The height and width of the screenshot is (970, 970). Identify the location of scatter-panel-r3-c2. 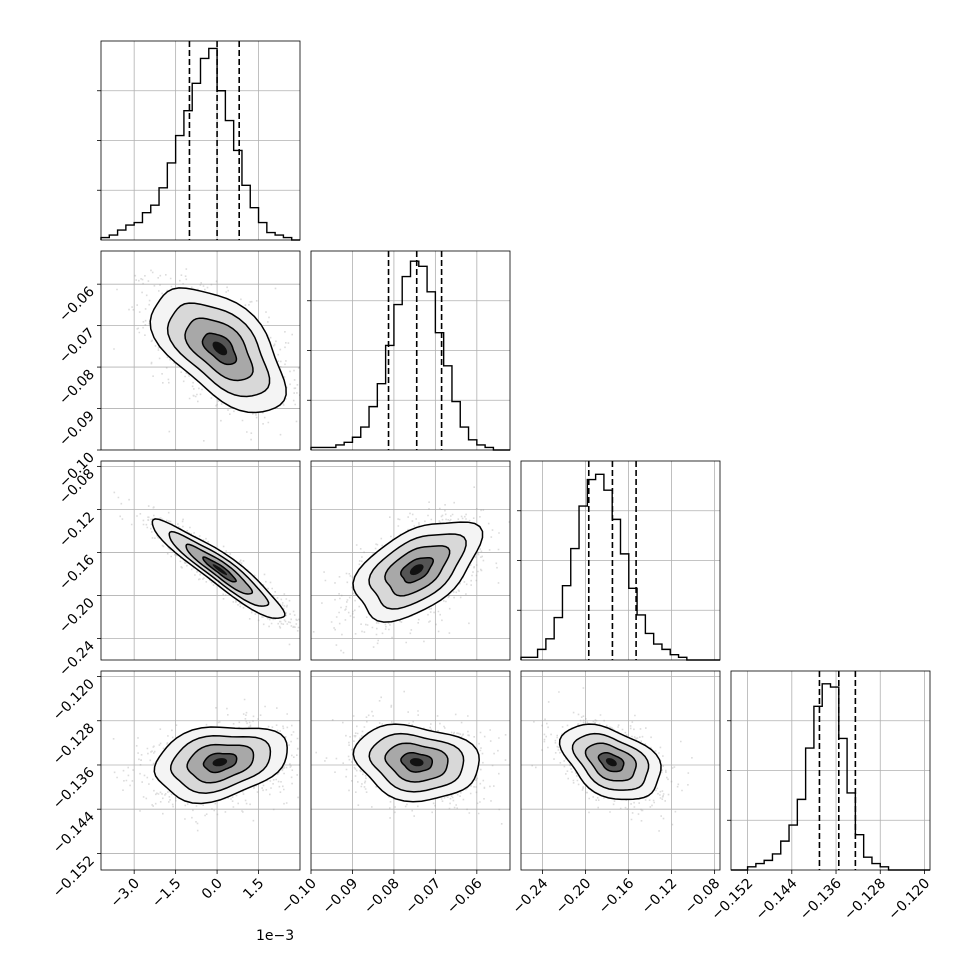
(620, 770).